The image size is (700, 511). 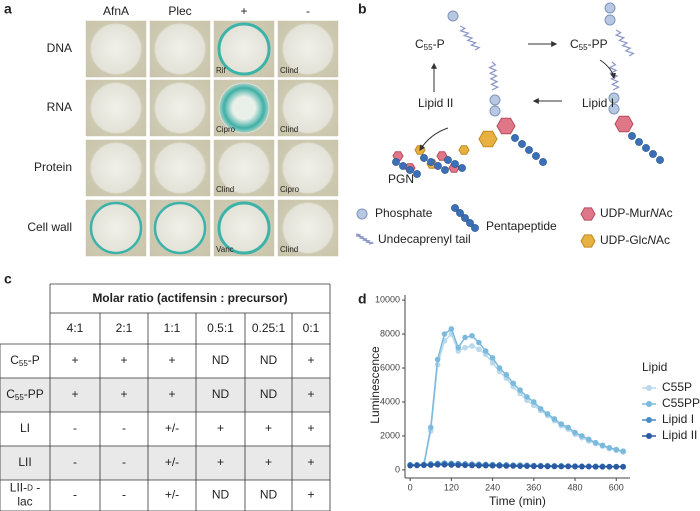 What do you see at coordinates (25, 428) in the screenshot?
I see `text-span: LI` at bounding box center [25, 428].